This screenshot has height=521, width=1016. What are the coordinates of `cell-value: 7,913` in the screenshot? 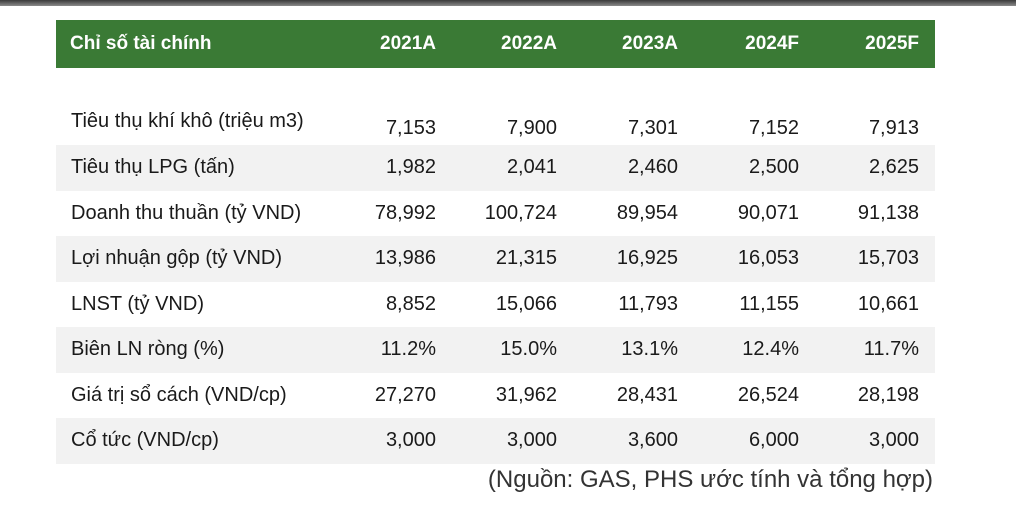 It's located at (893, 128).